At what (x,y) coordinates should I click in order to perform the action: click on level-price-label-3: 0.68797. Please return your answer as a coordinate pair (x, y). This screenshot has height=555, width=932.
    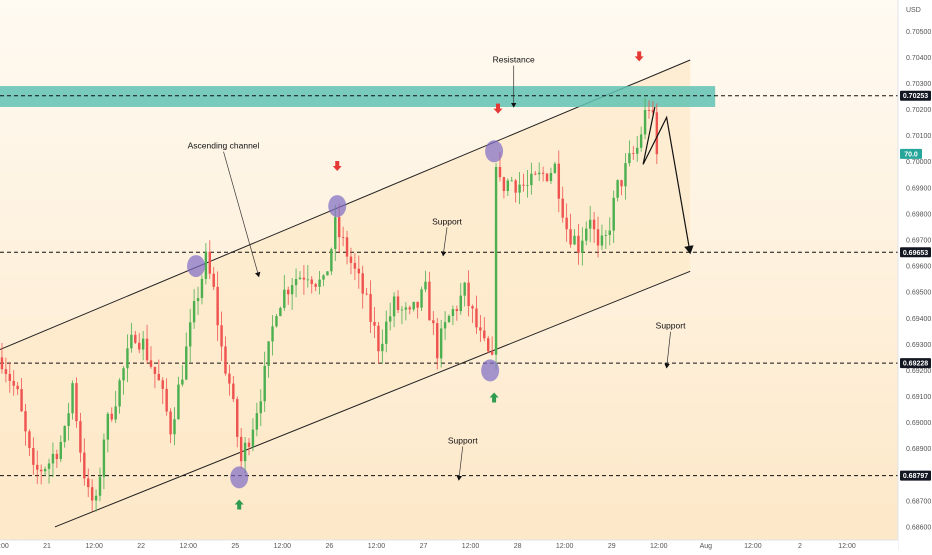
    Looking at the image, I should click on (915, 476).